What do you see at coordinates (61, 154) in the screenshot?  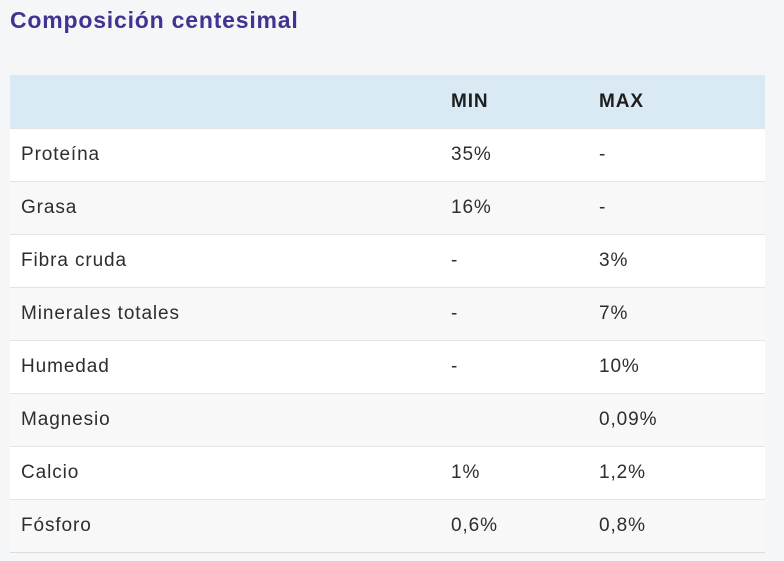 I see `row-label-cell: Proteína` at bounding box center [61, 154].